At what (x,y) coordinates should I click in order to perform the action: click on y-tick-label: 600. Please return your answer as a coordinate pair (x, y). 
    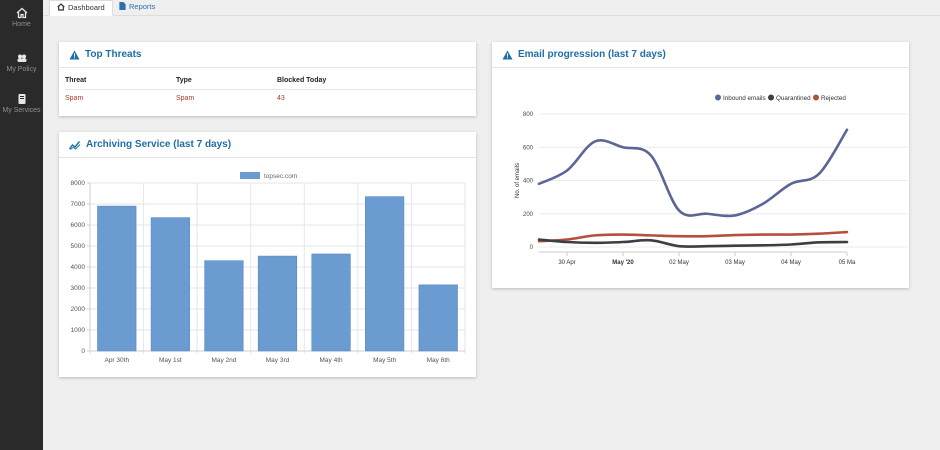
    Looking at the image, I should click on (528, 148).